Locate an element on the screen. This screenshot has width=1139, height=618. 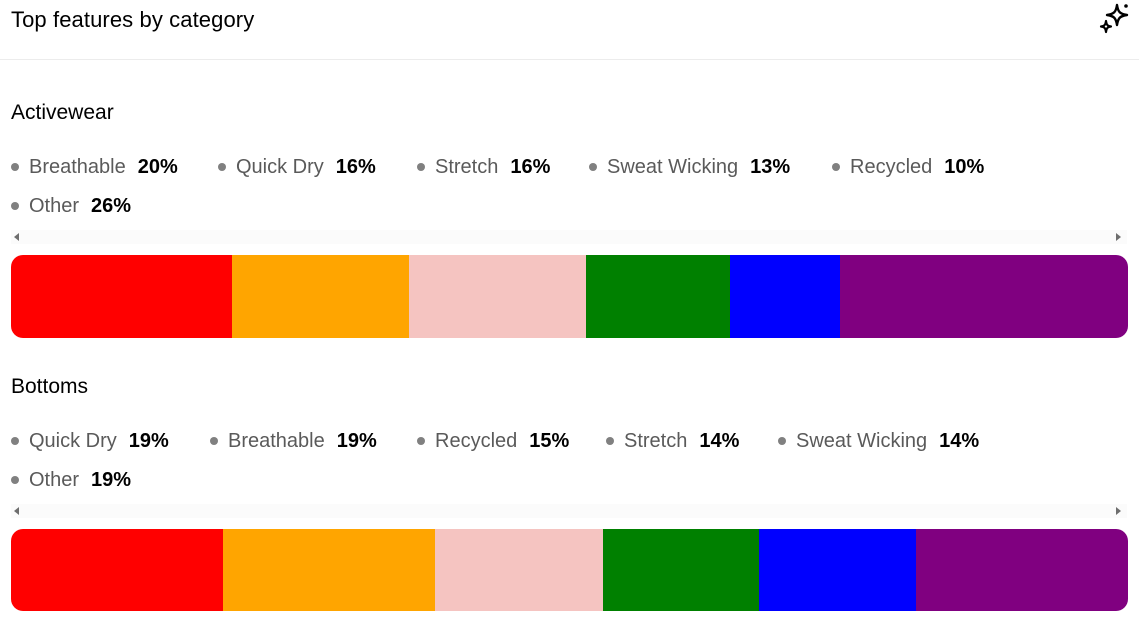
card-header: Top features by category is located at coordinates (569, 30).